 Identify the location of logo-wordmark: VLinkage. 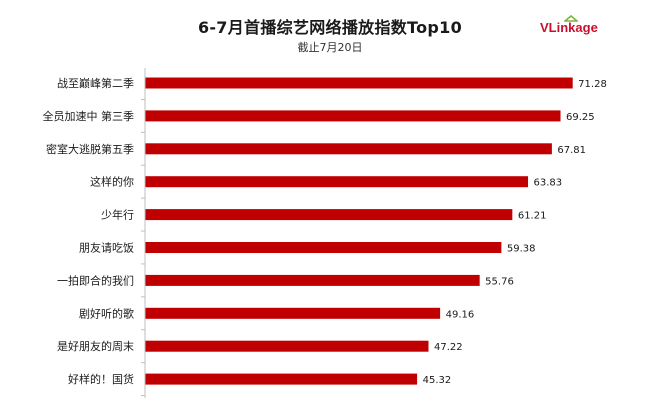
(569, 27).